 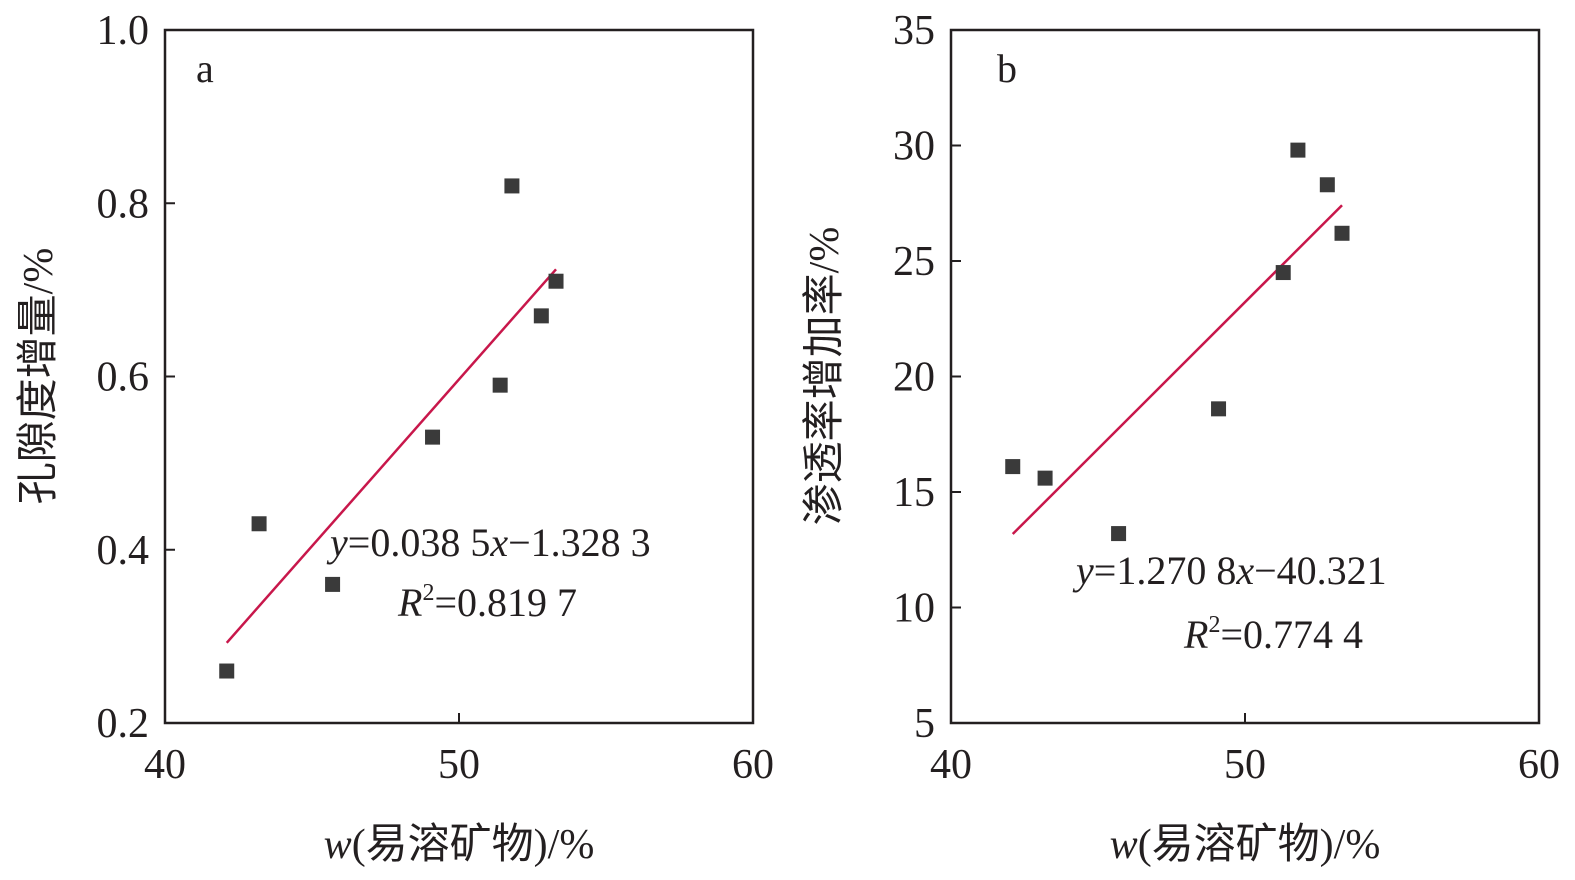 I want to click on panel-b-x-tick-label: 60, so click(x=1539, y=765).